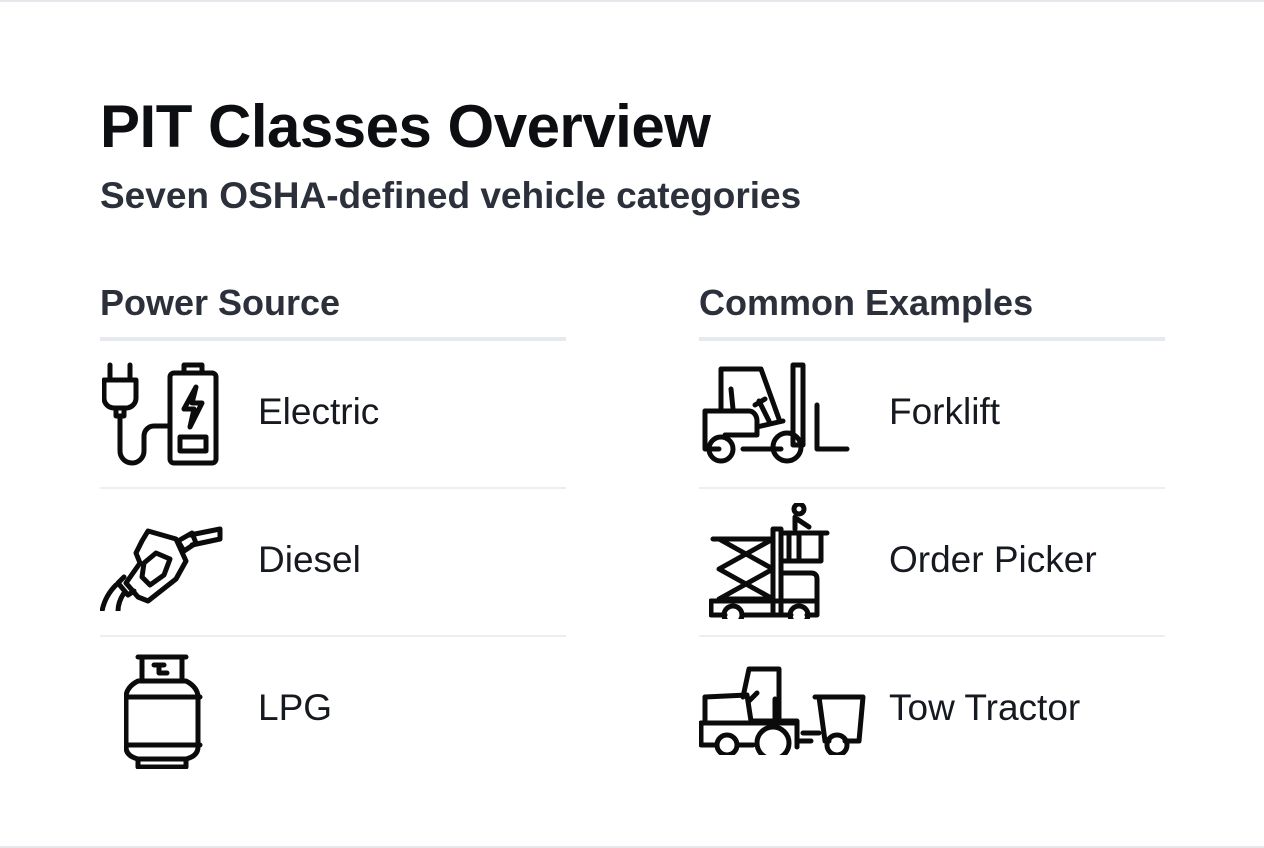 This screenshot has width=1264, height=848. I want to click on list-item-tow-tractor: Tow Tractor, so click(932, 710).